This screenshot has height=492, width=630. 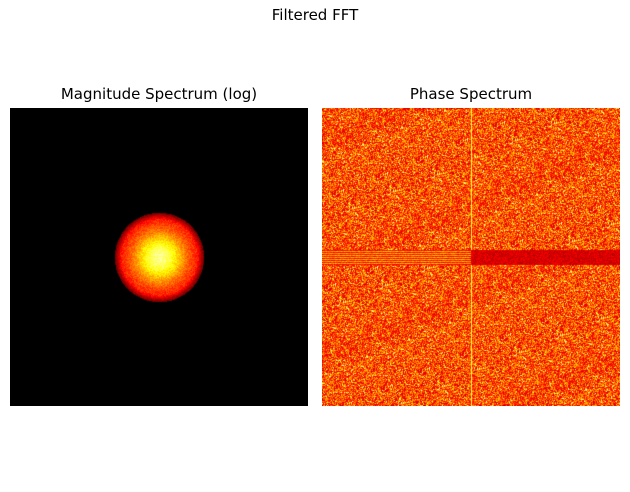 I want to click on phase-spectrum-title: Phase Spectrum, so click(x=471, y=94).